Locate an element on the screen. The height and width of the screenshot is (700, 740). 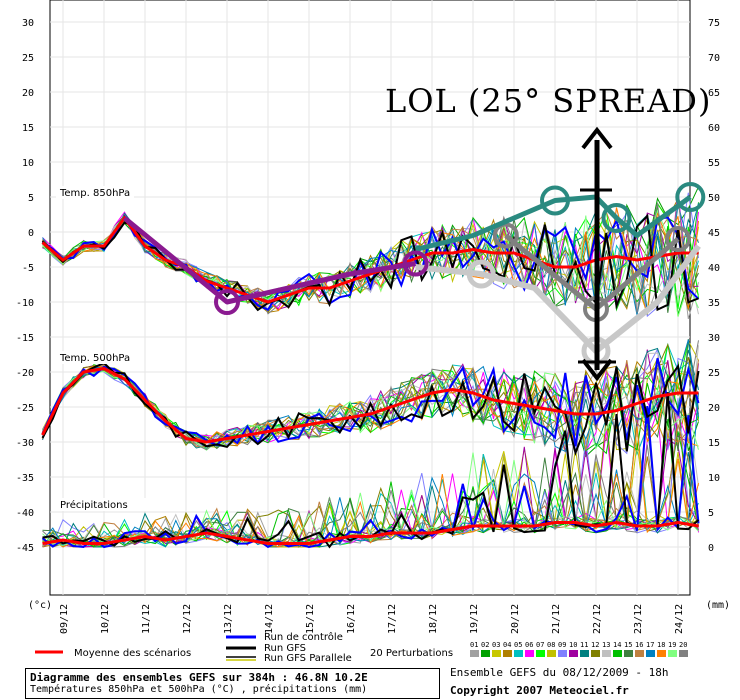
x-tick-label: 21/12 is located at coordinates (556, 619).